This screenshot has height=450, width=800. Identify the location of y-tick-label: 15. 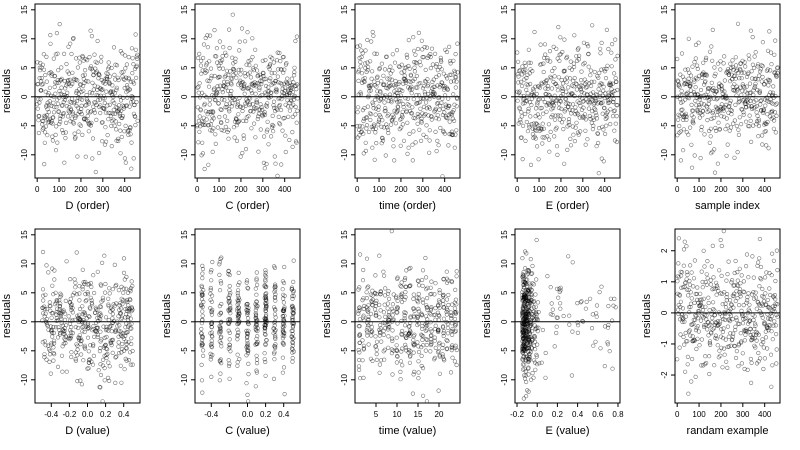
(504, 234).